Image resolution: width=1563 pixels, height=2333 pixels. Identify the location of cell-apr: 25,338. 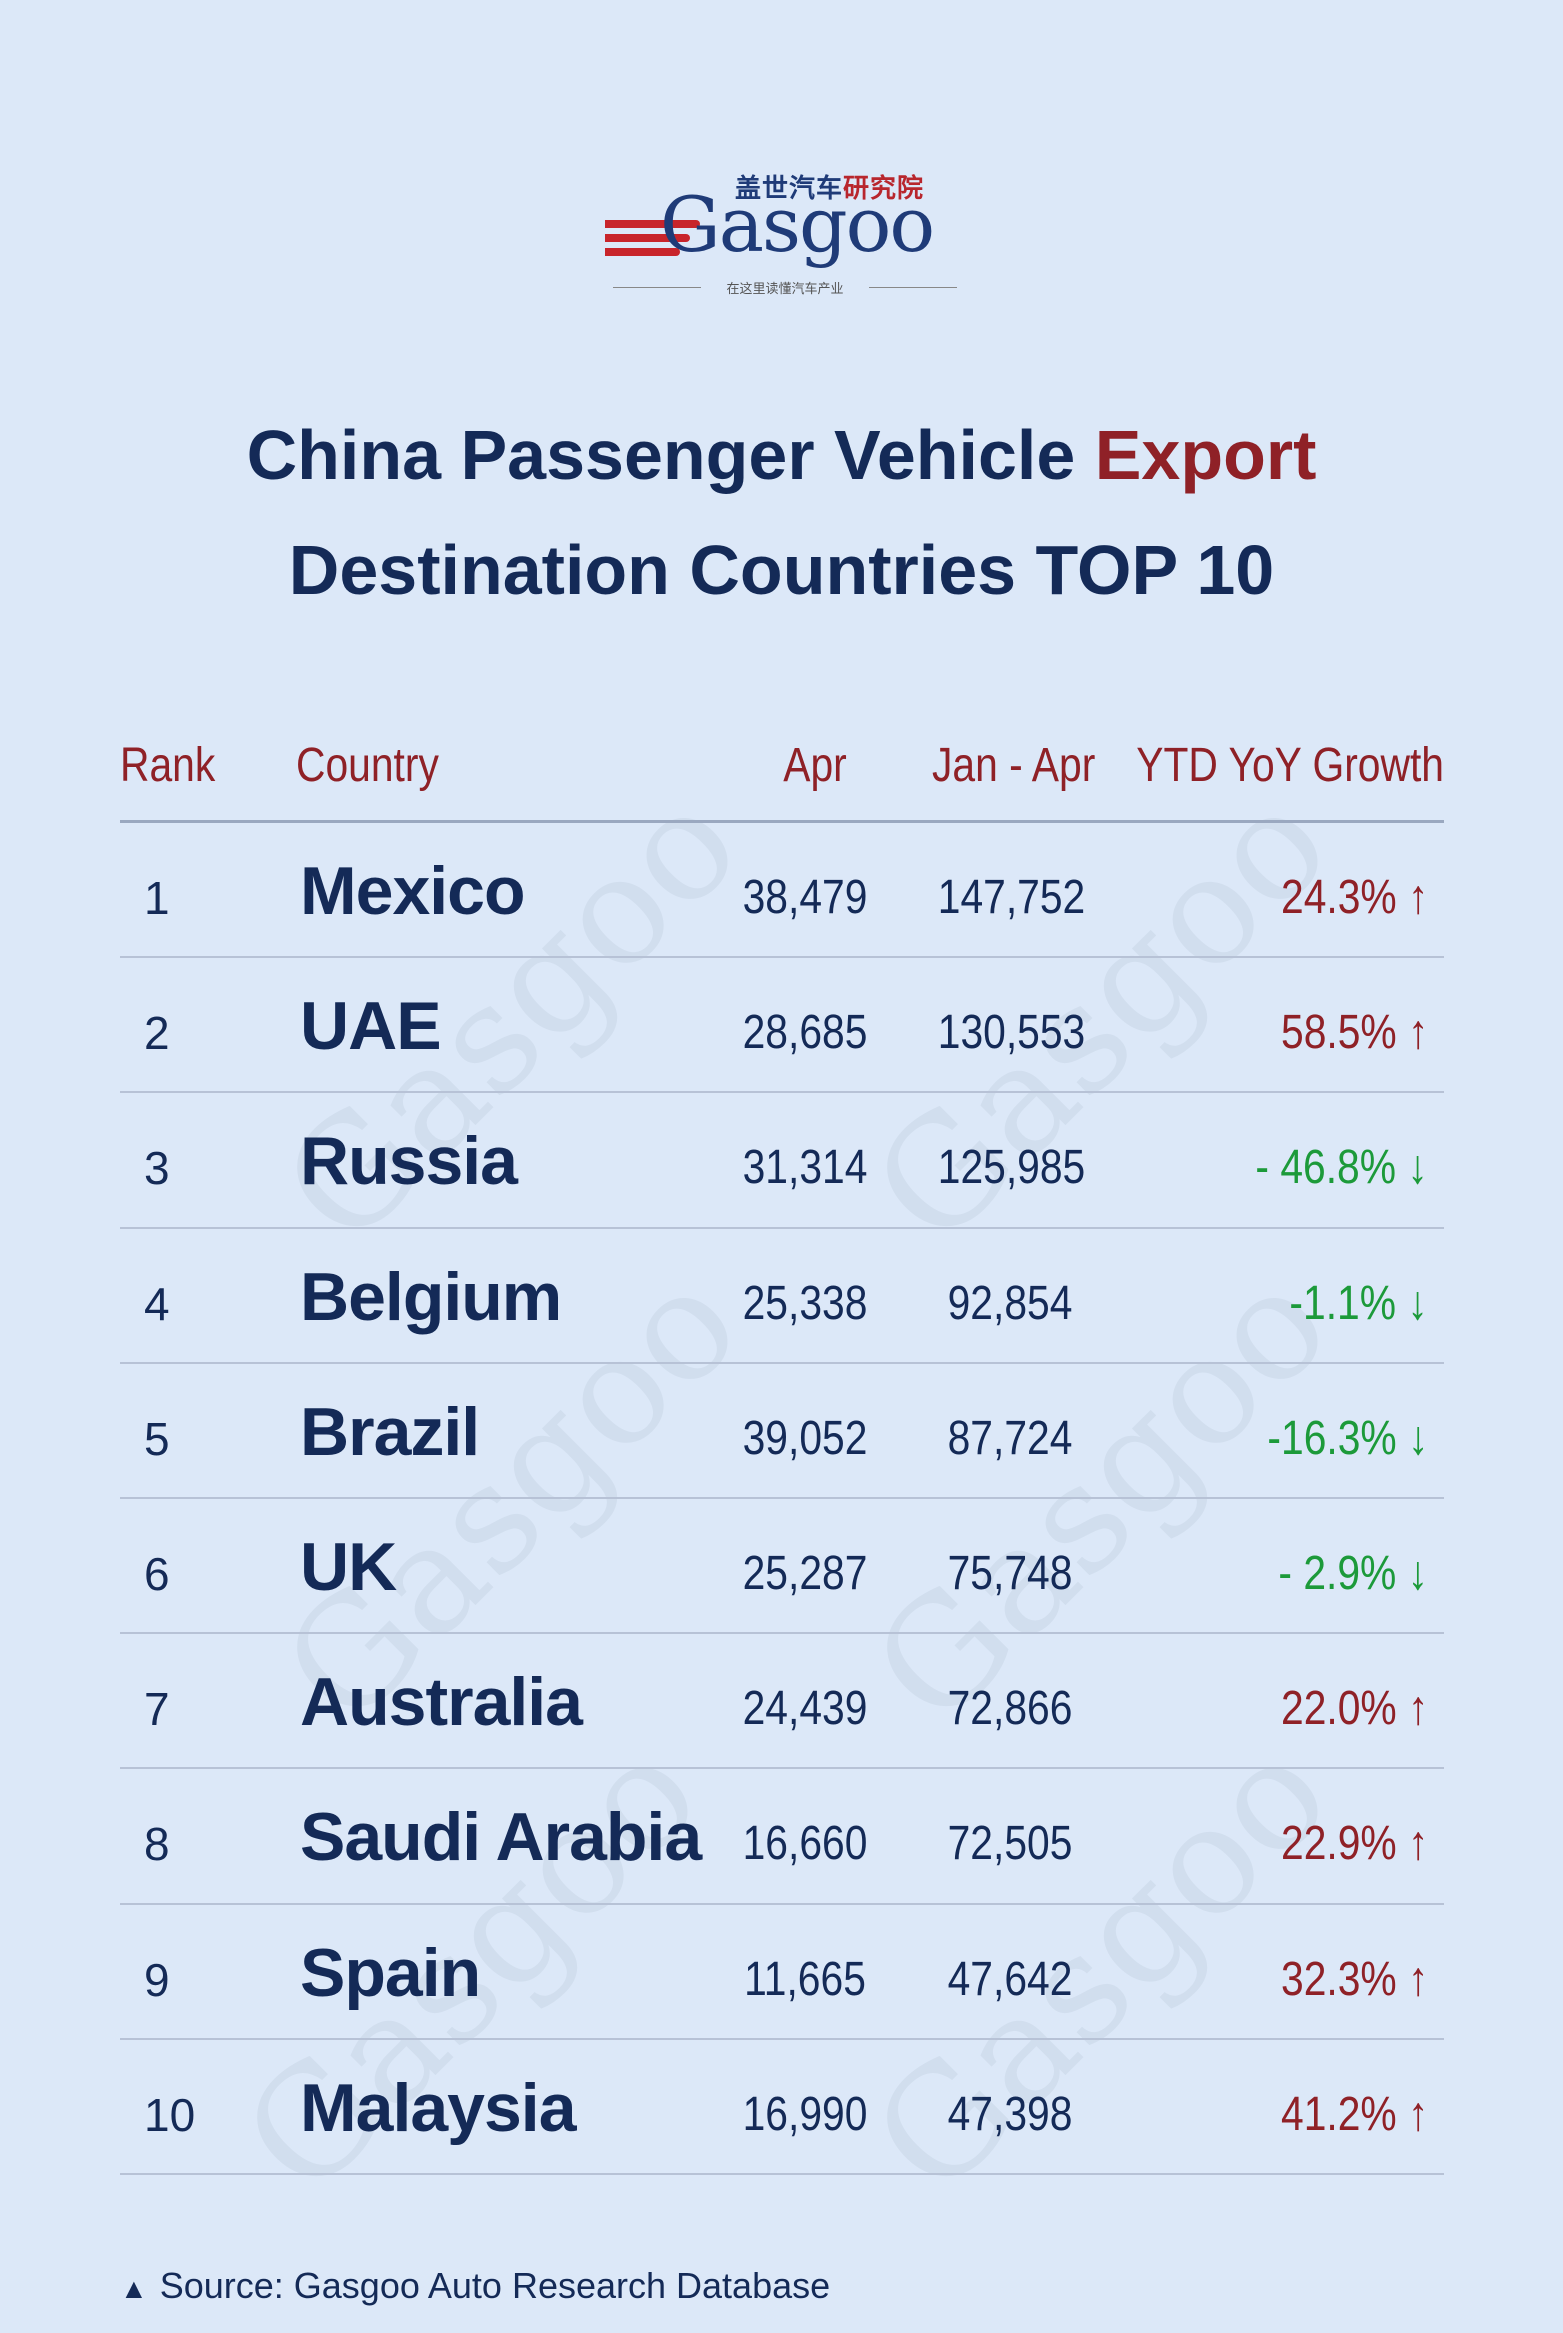
(805, 1303).